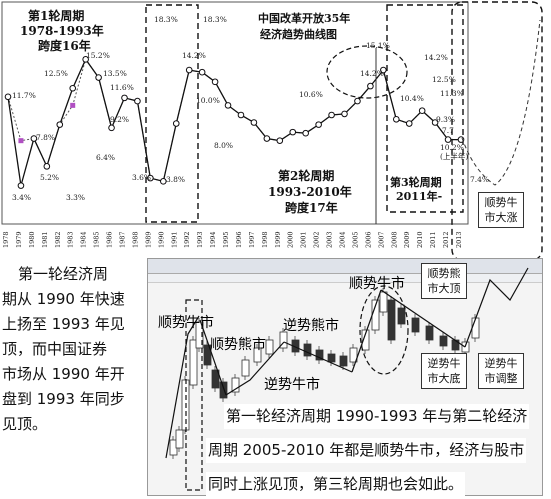 Image resolution: width=551 pixels, height=499 pixels. Describe the element at coordinates (292, 385) in the screenshot. I see `label-bull-rev: 逆势牛市` at that location.